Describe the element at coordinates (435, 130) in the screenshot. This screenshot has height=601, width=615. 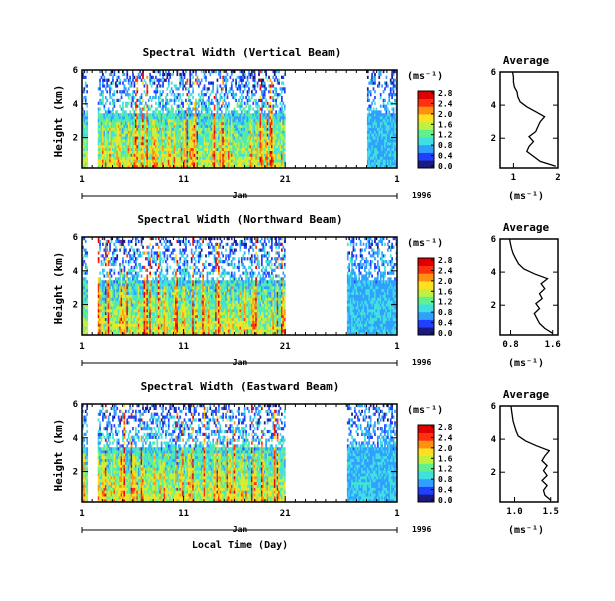
I see `colorbar: 0.00.40.81.21.62.02.42.8` at that location.